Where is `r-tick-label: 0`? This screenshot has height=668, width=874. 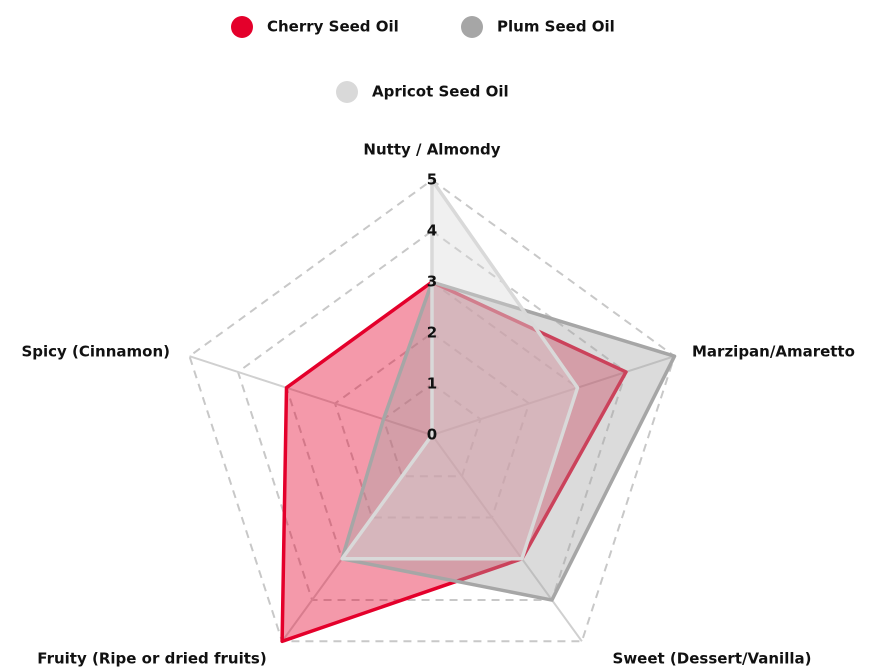
r-tick-label: 0 is located at coordinates (432, 435).